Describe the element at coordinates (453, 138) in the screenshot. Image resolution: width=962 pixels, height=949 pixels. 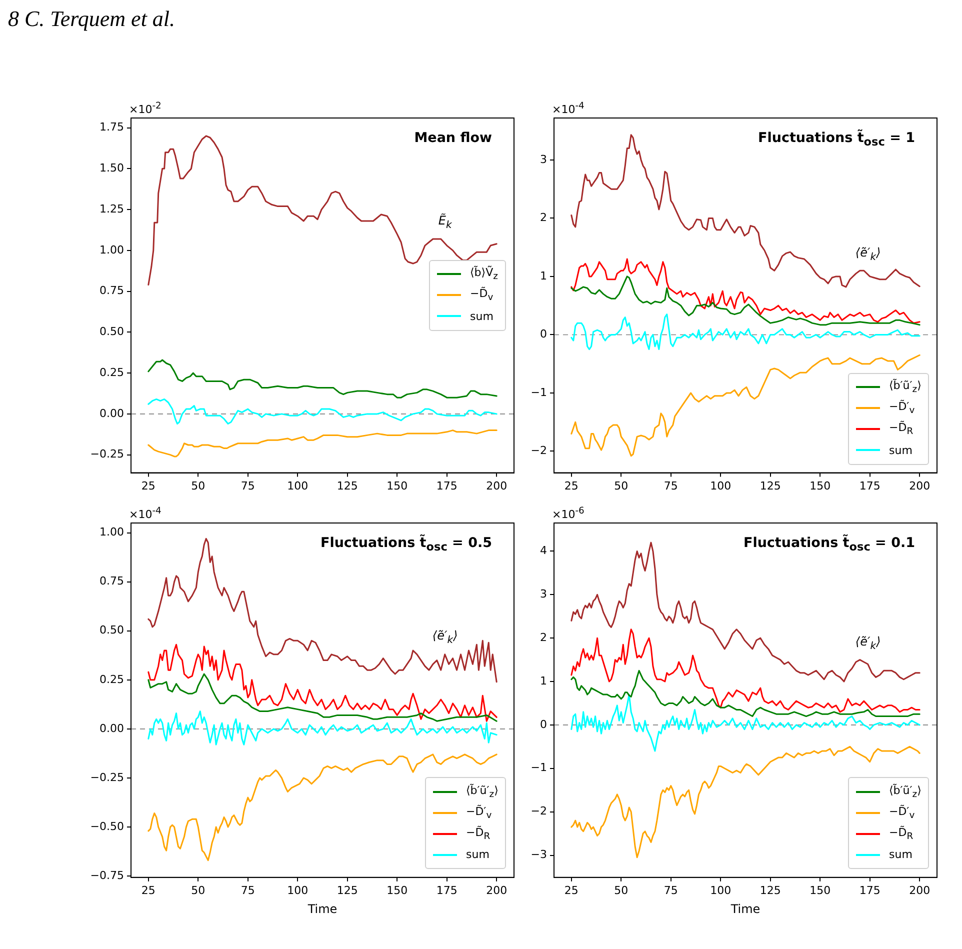
I see `text: Mean flow` at that location.